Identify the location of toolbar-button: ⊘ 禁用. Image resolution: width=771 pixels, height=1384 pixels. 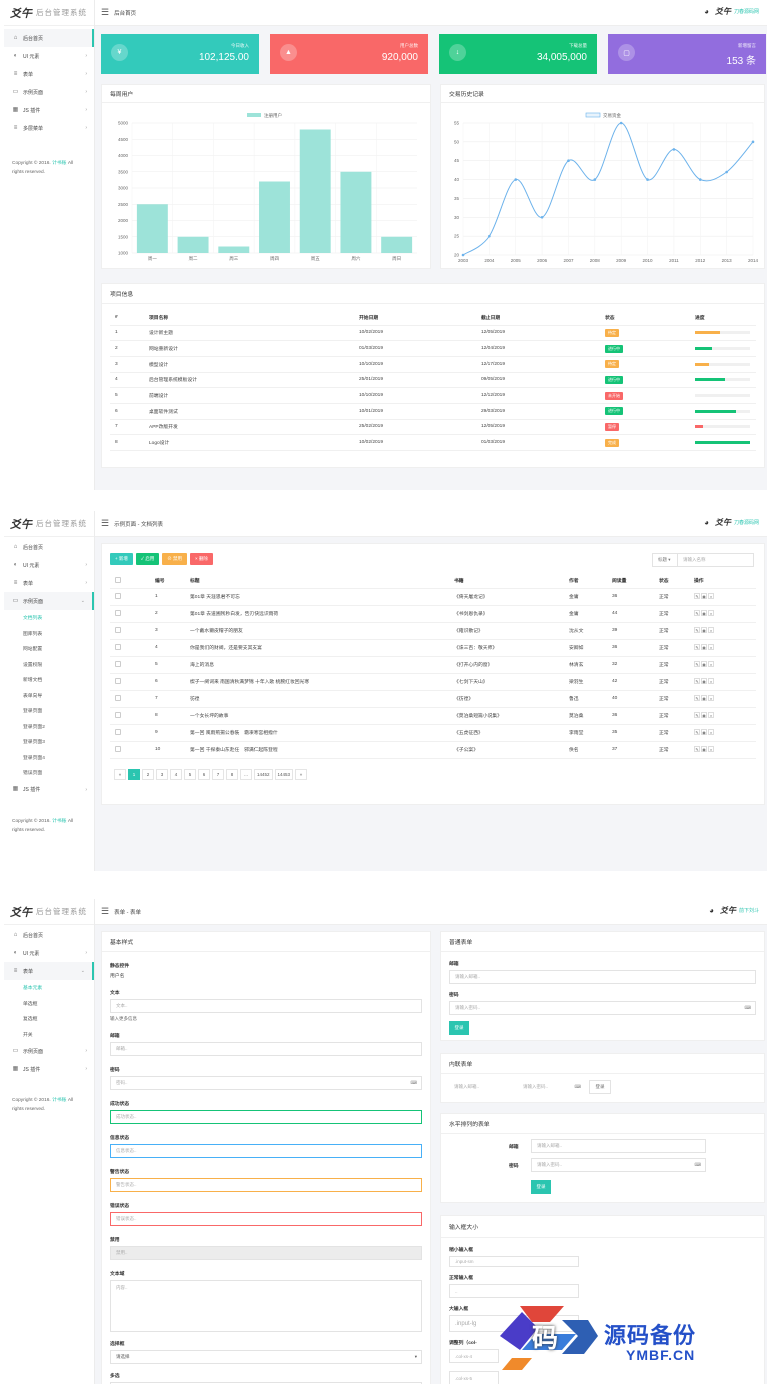
(174, 559).